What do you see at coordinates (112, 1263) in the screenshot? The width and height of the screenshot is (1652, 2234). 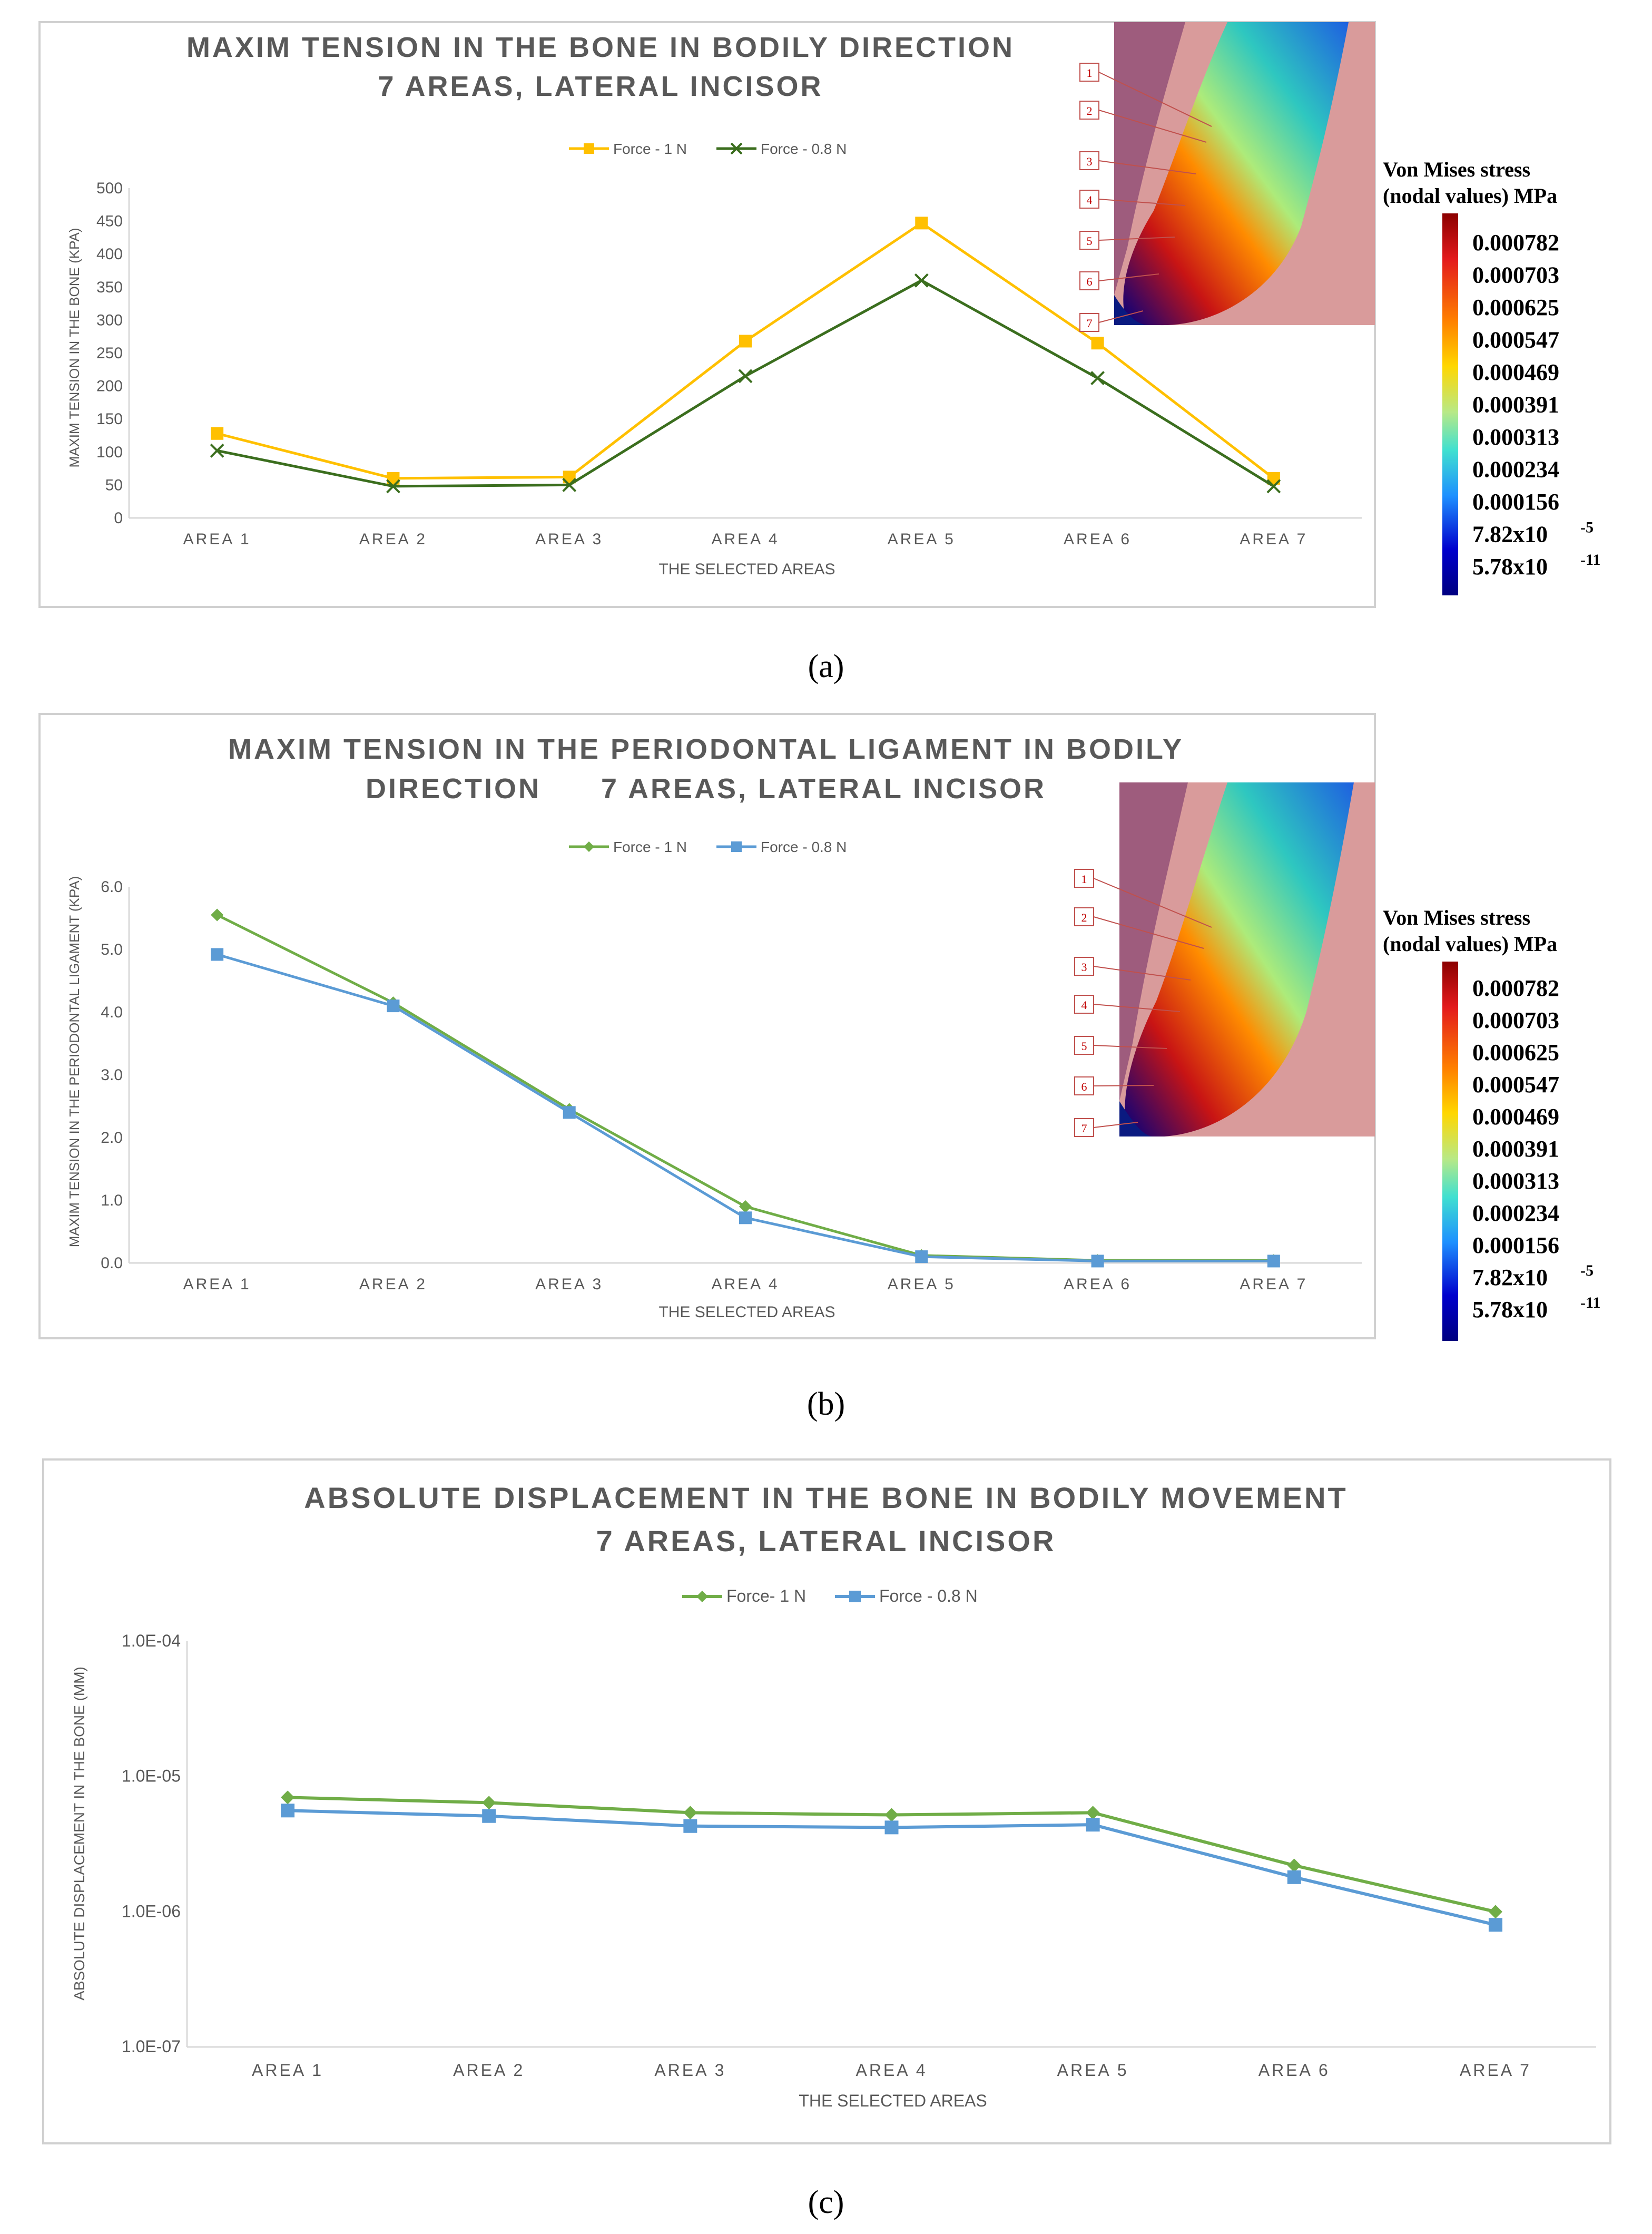 I see `y-tick-label: 0.0` at bounding box center [112, 1263].